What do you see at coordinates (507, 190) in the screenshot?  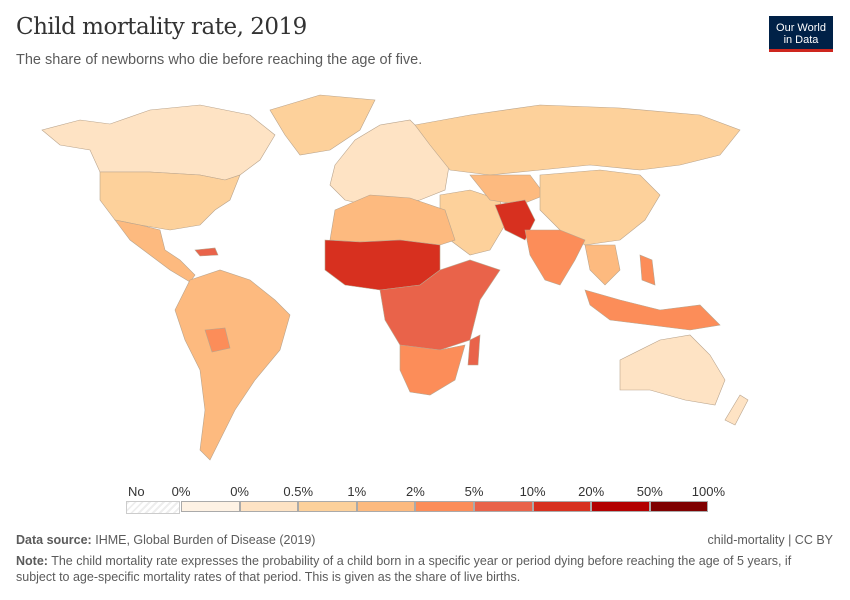 I see `region-central-asia` at bounding box center [507, 190].